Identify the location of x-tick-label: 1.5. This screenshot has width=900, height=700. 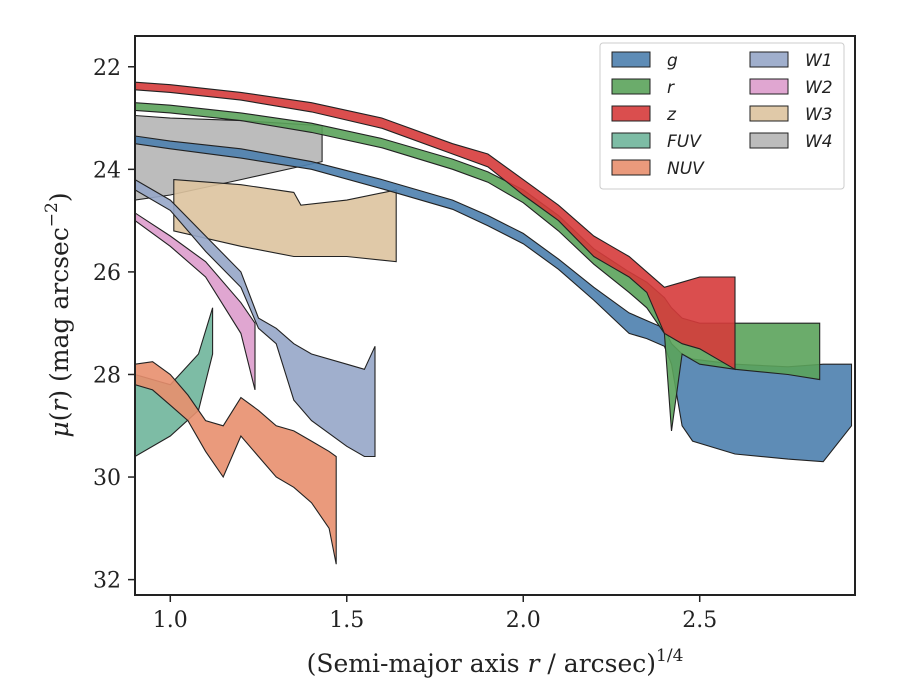
(346, 620).